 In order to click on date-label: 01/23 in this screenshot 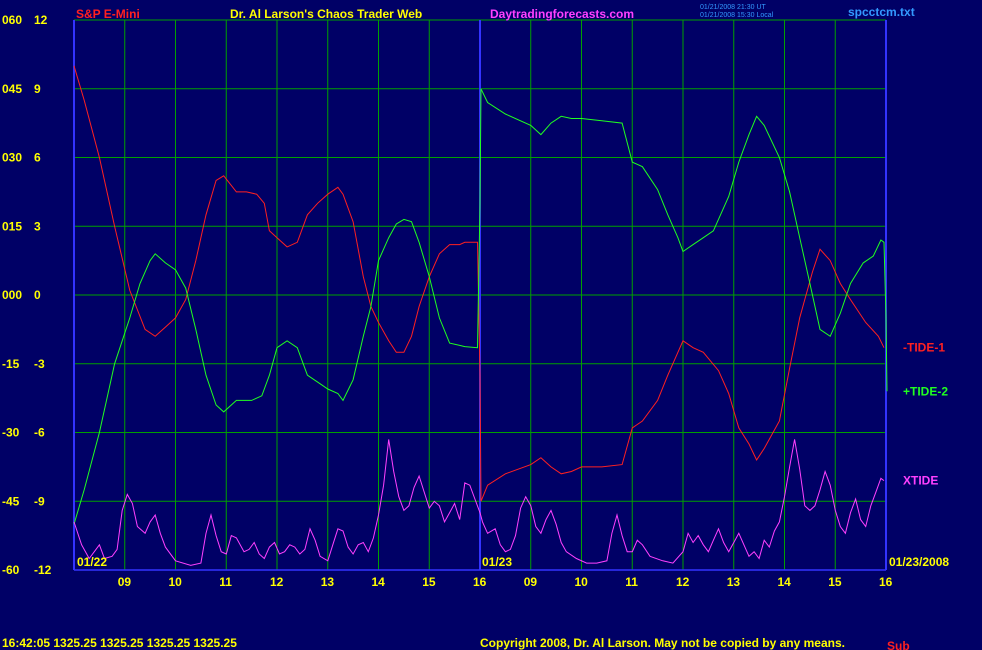, I will do `click(497, 562)`.